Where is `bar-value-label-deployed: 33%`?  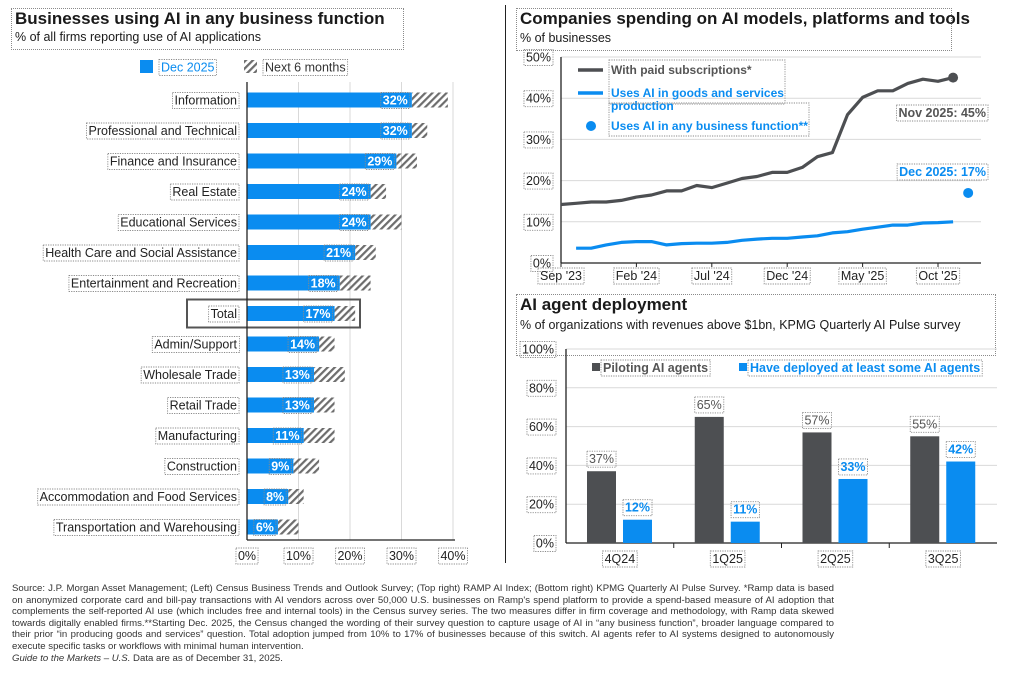
bar-value-label-deployed: 33% is located at coordinates (852, 467).